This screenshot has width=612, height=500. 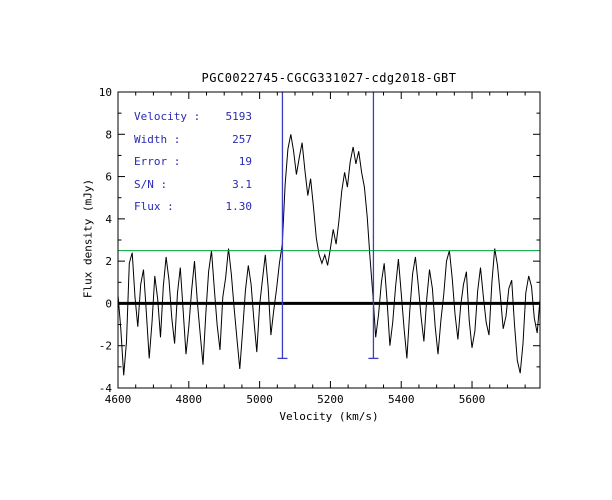 What do you see at coordinates (242, 184) in the screenshot?
I see `sn-value: 3.1` at bounding box center [242, 184].